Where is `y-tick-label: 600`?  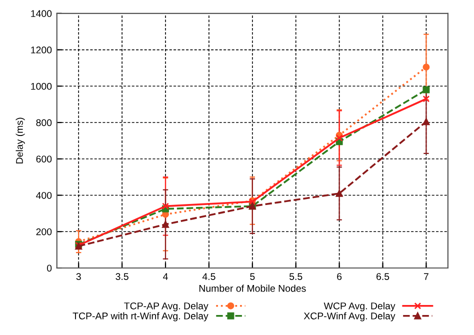 y-tick-label: 600 is located at coordinates (44, 159).